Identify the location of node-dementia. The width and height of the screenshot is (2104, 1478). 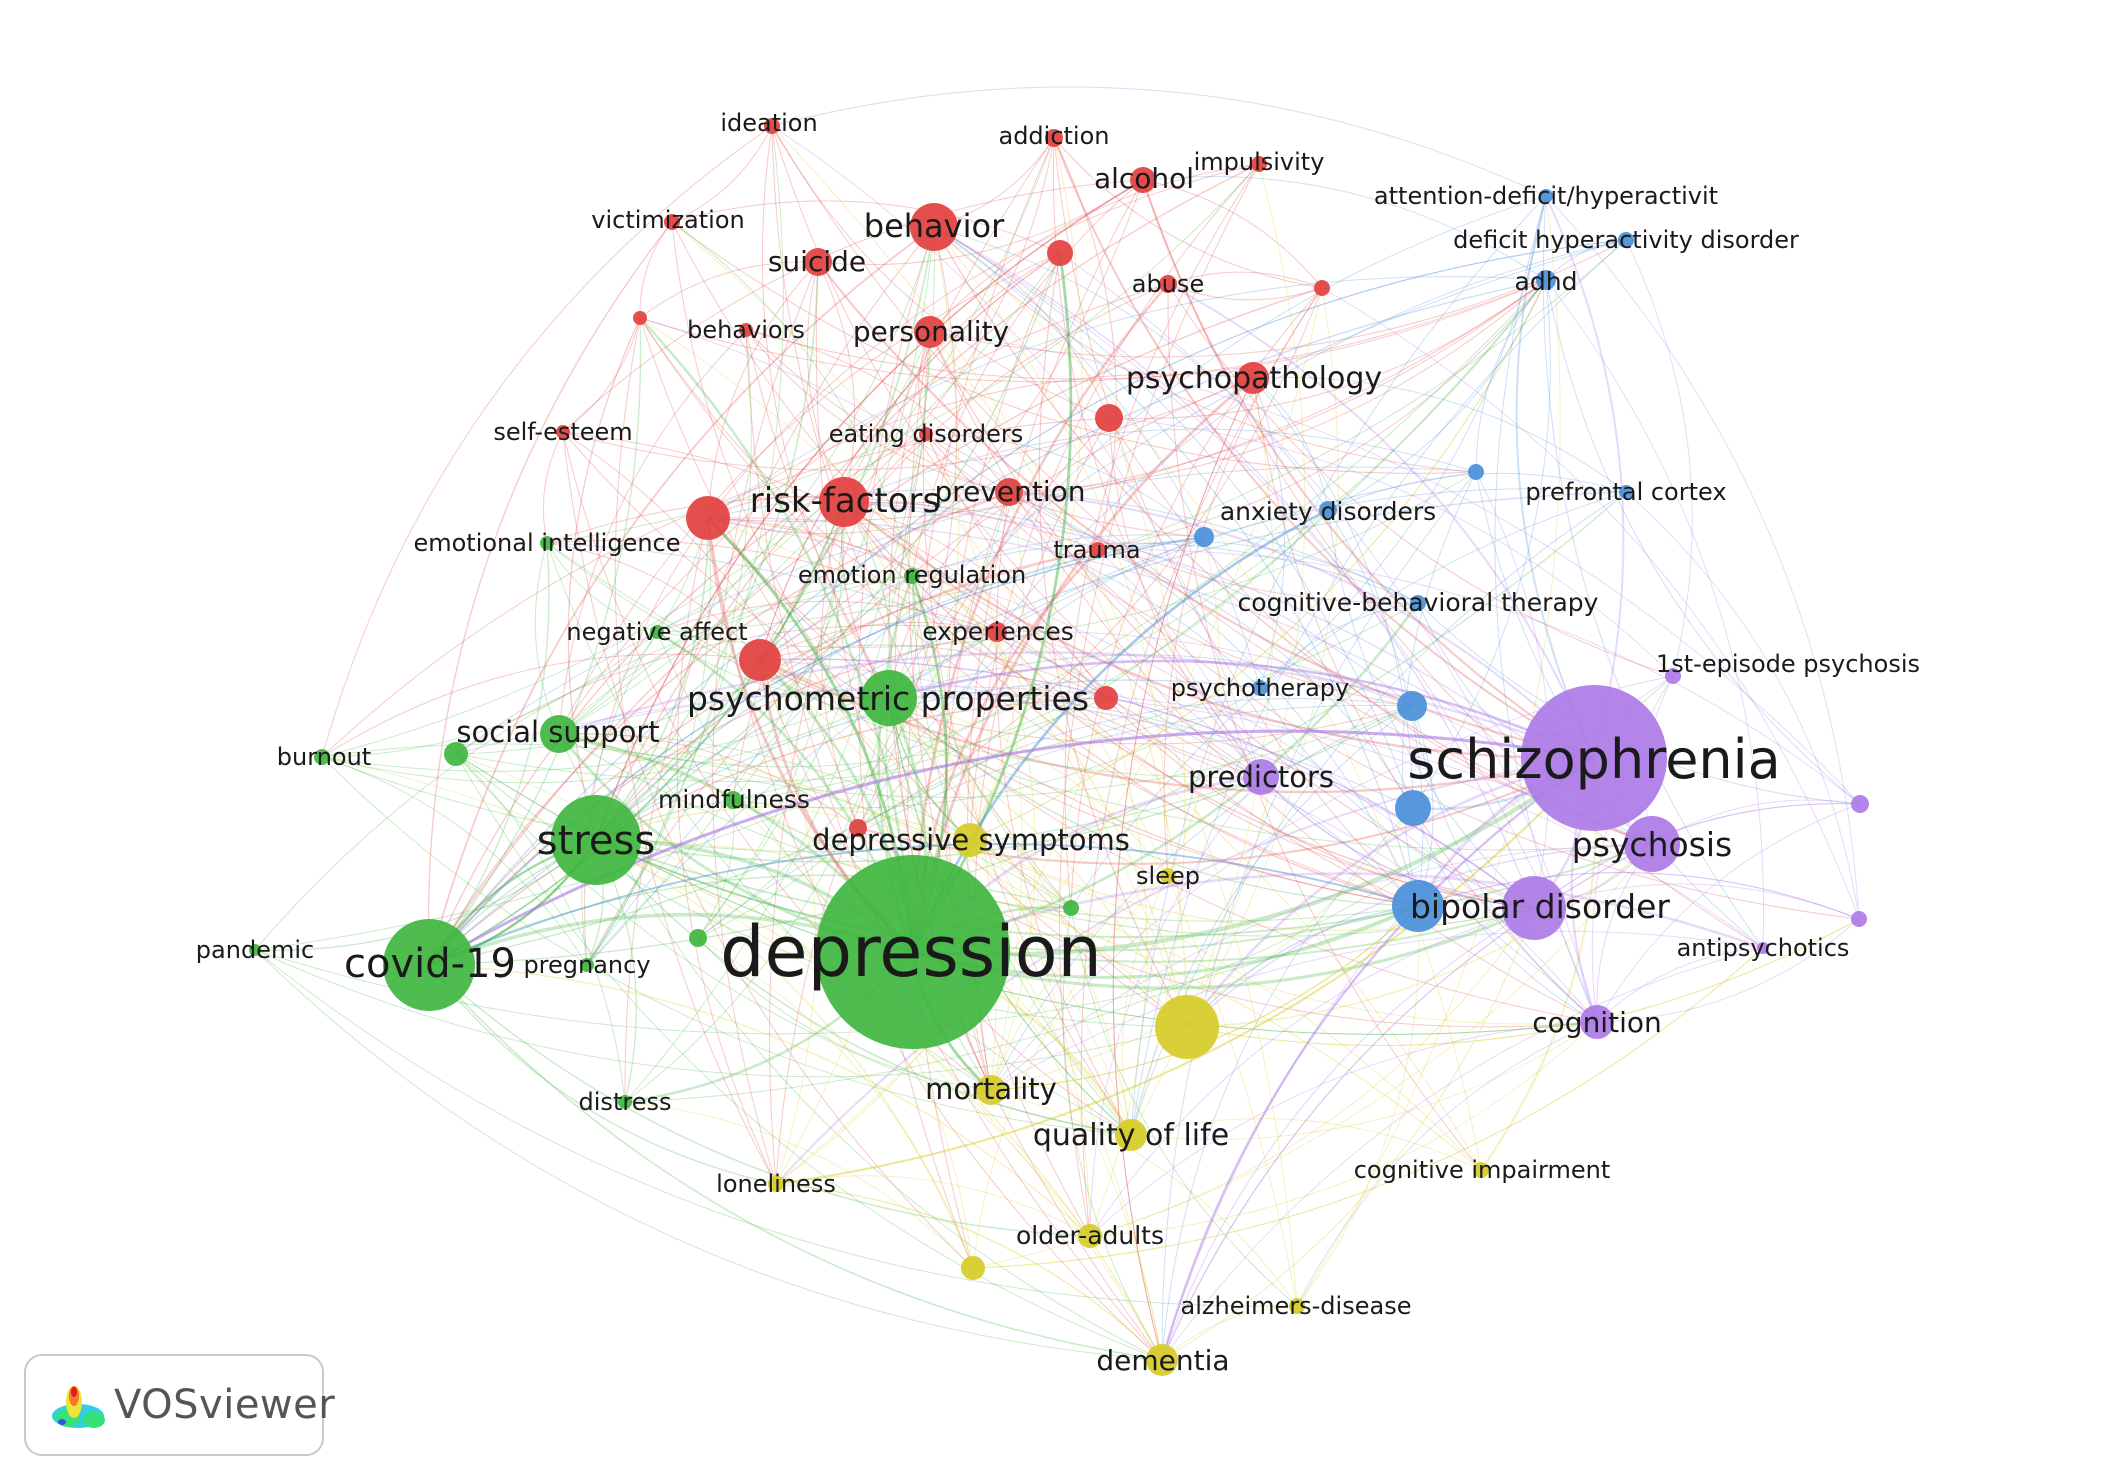
(1162, 1360).